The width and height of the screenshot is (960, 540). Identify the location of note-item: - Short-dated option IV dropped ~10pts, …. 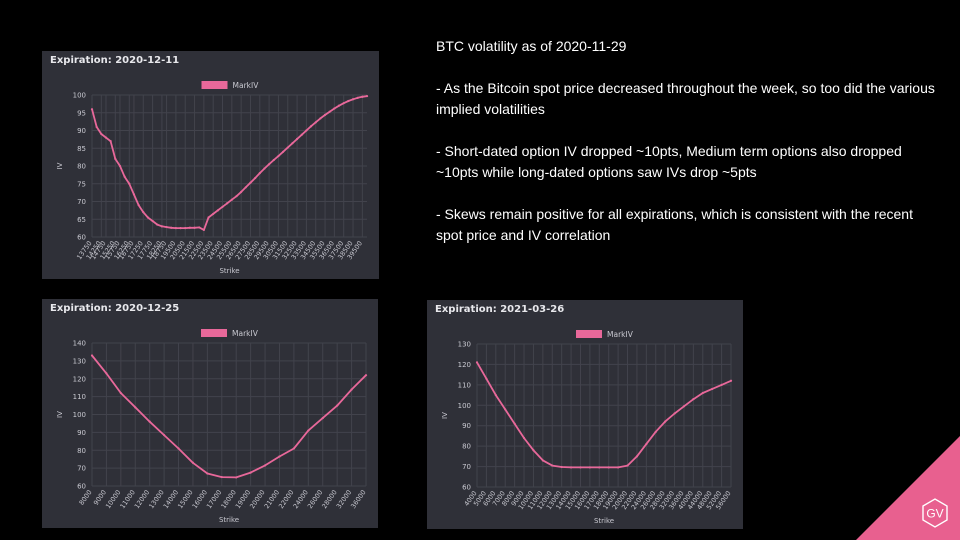
(669, 161).